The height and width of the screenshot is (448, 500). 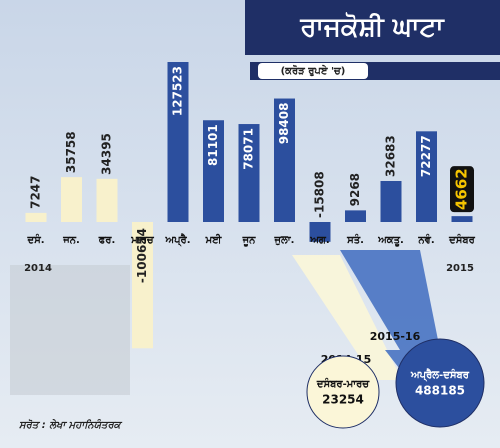 What do you see at coordinates (70, 330) in the screenshot?
I see `banknote` at bounding box center [70, 330].